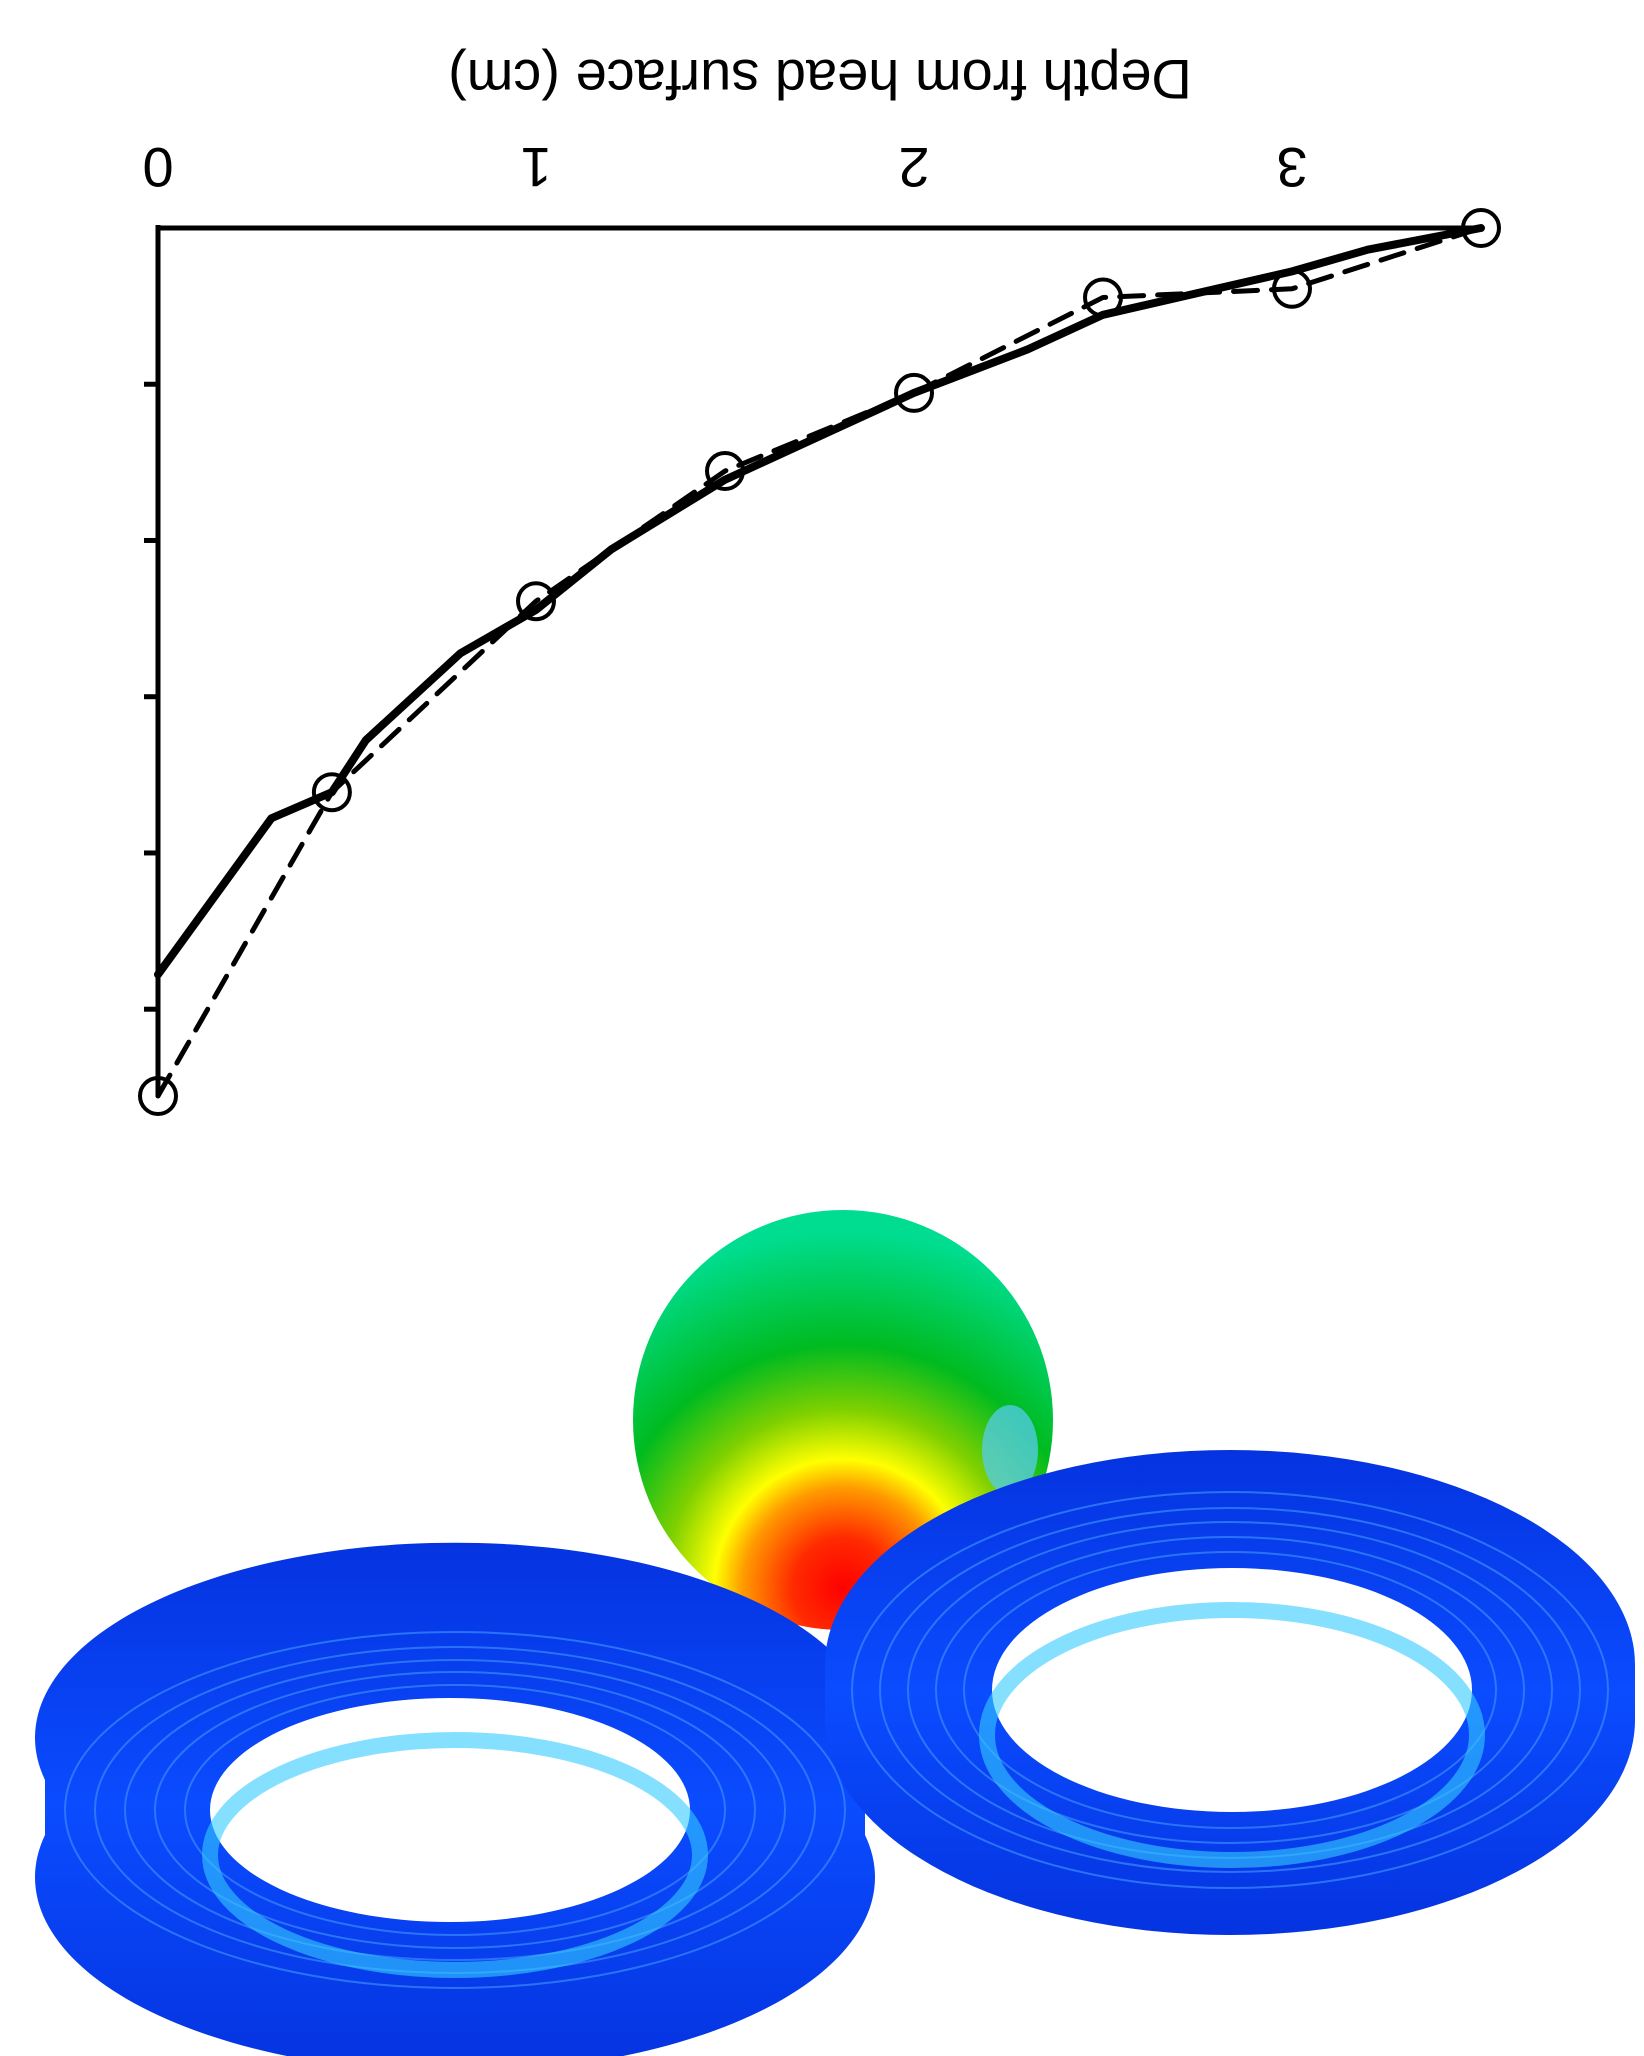  I want to click on left-coil-ring, so click(455, 1799).